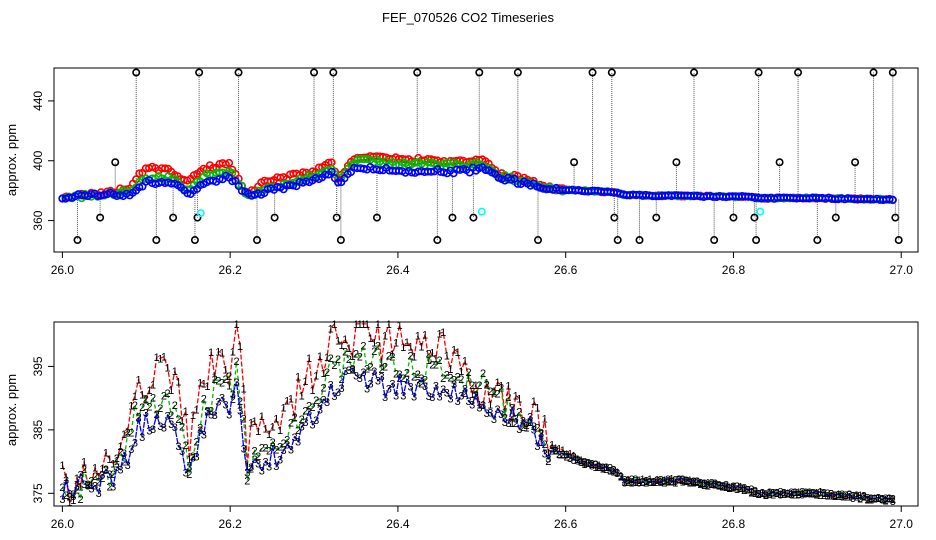  What do you see at coordinates (11, 410) in the screenshot?
I see `y-axis-label: approx. ppm` at bounding box center [11, 410].